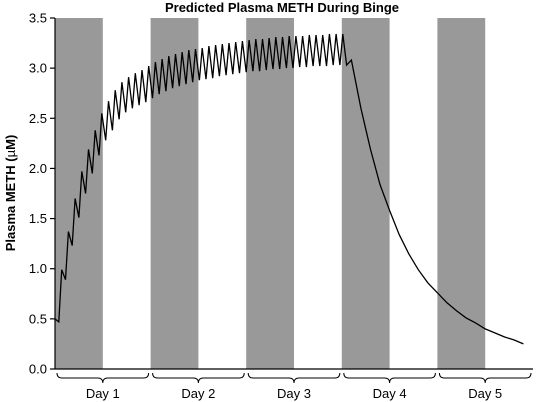  Describe the element at coordinates (38, 369) in the screenshot. I see `y-tick-label-0: 0.0` at that location.